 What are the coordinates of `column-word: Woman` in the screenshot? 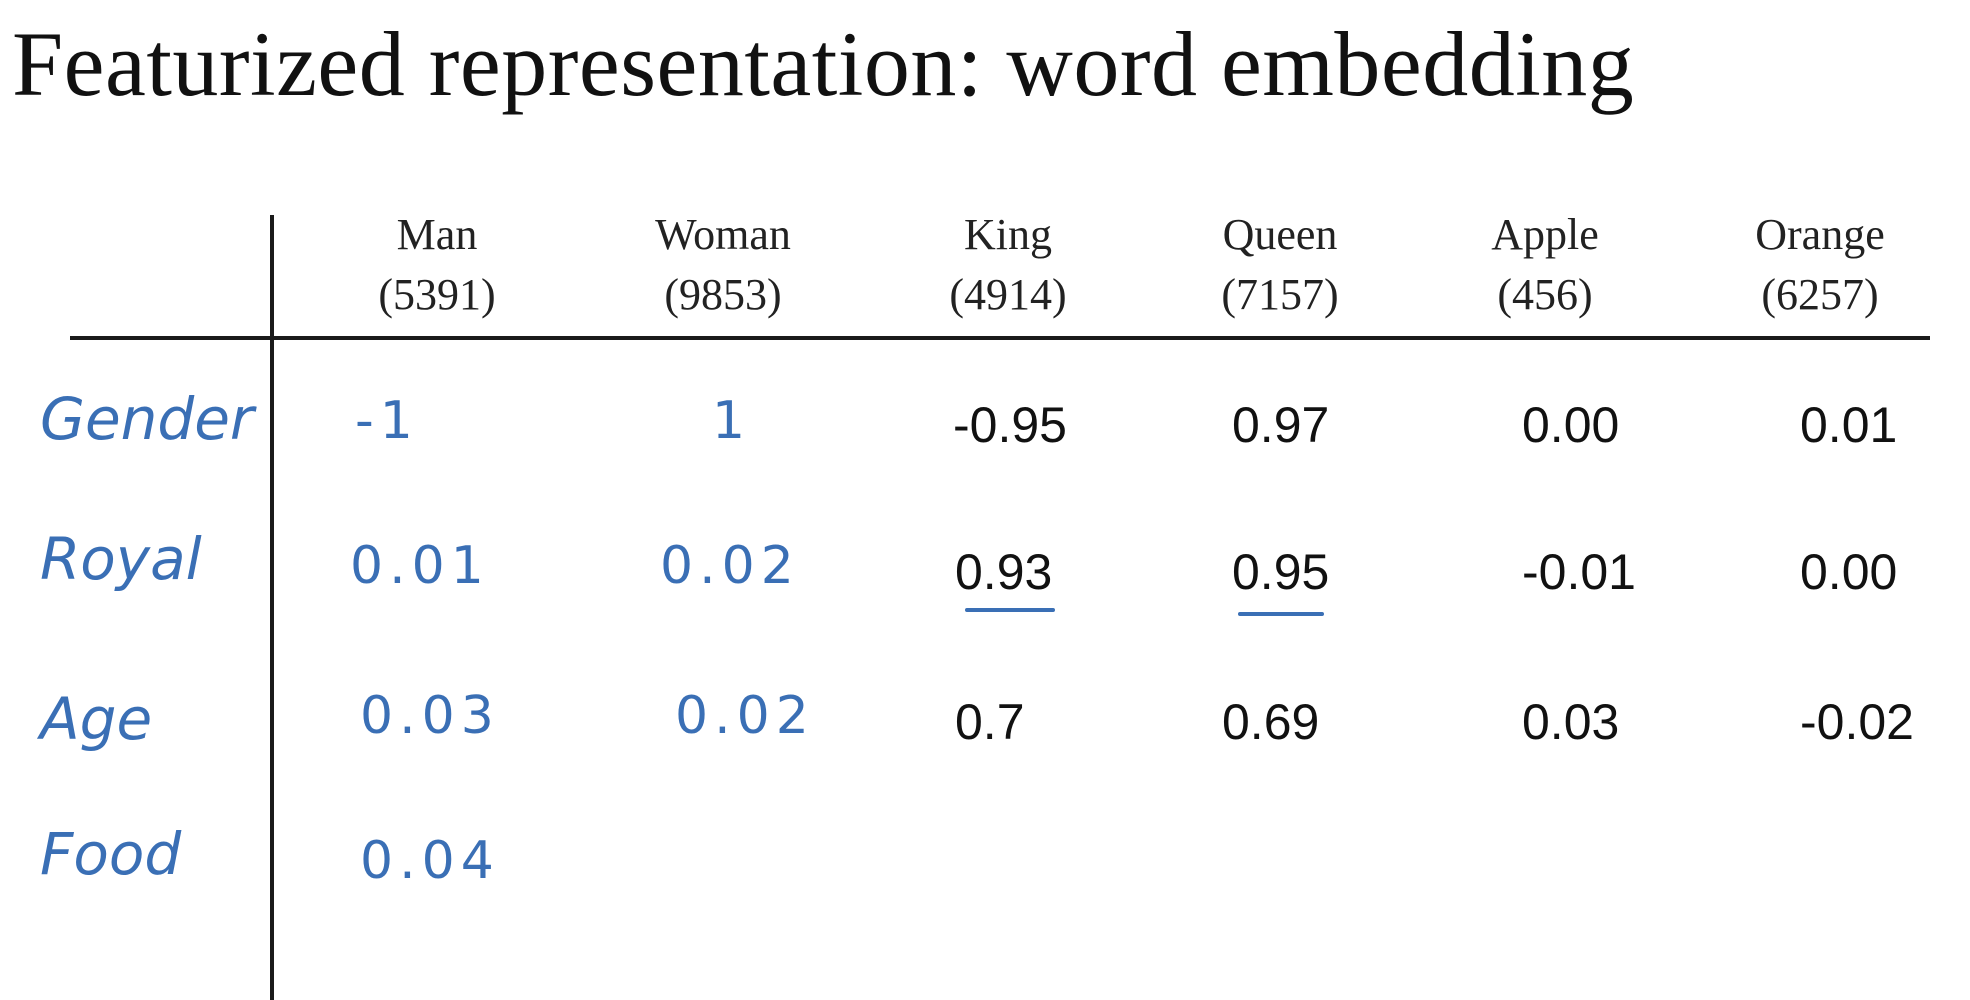 It's located at (723, 234).